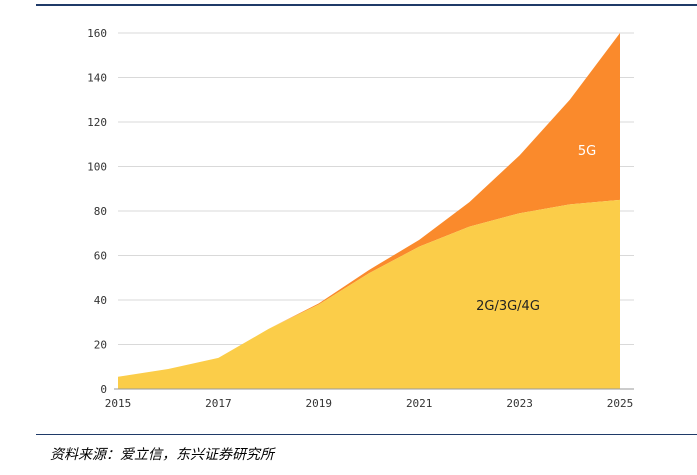 The height and width of the screenshot is (475, 697). Describe the element at coordinates (97, 167) in the screenshot. I see `y-tick-label: 100` at that location.